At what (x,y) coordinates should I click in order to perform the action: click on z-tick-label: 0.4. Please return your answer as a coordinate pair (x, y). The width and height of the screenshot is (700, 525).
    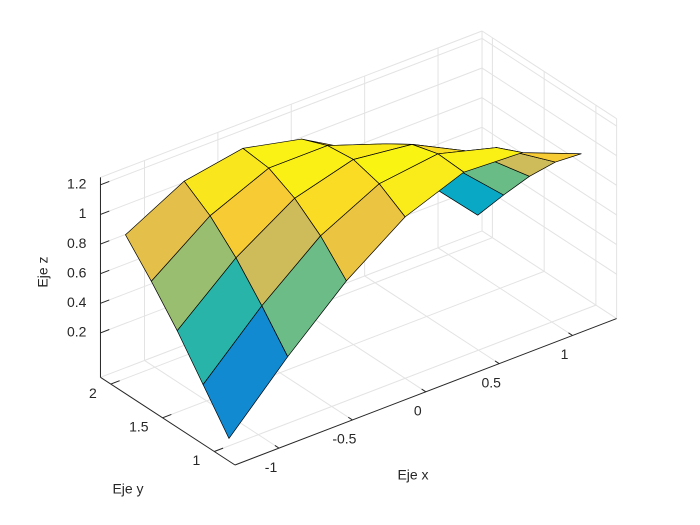
    Looking at the image, I should click on (77, 302).